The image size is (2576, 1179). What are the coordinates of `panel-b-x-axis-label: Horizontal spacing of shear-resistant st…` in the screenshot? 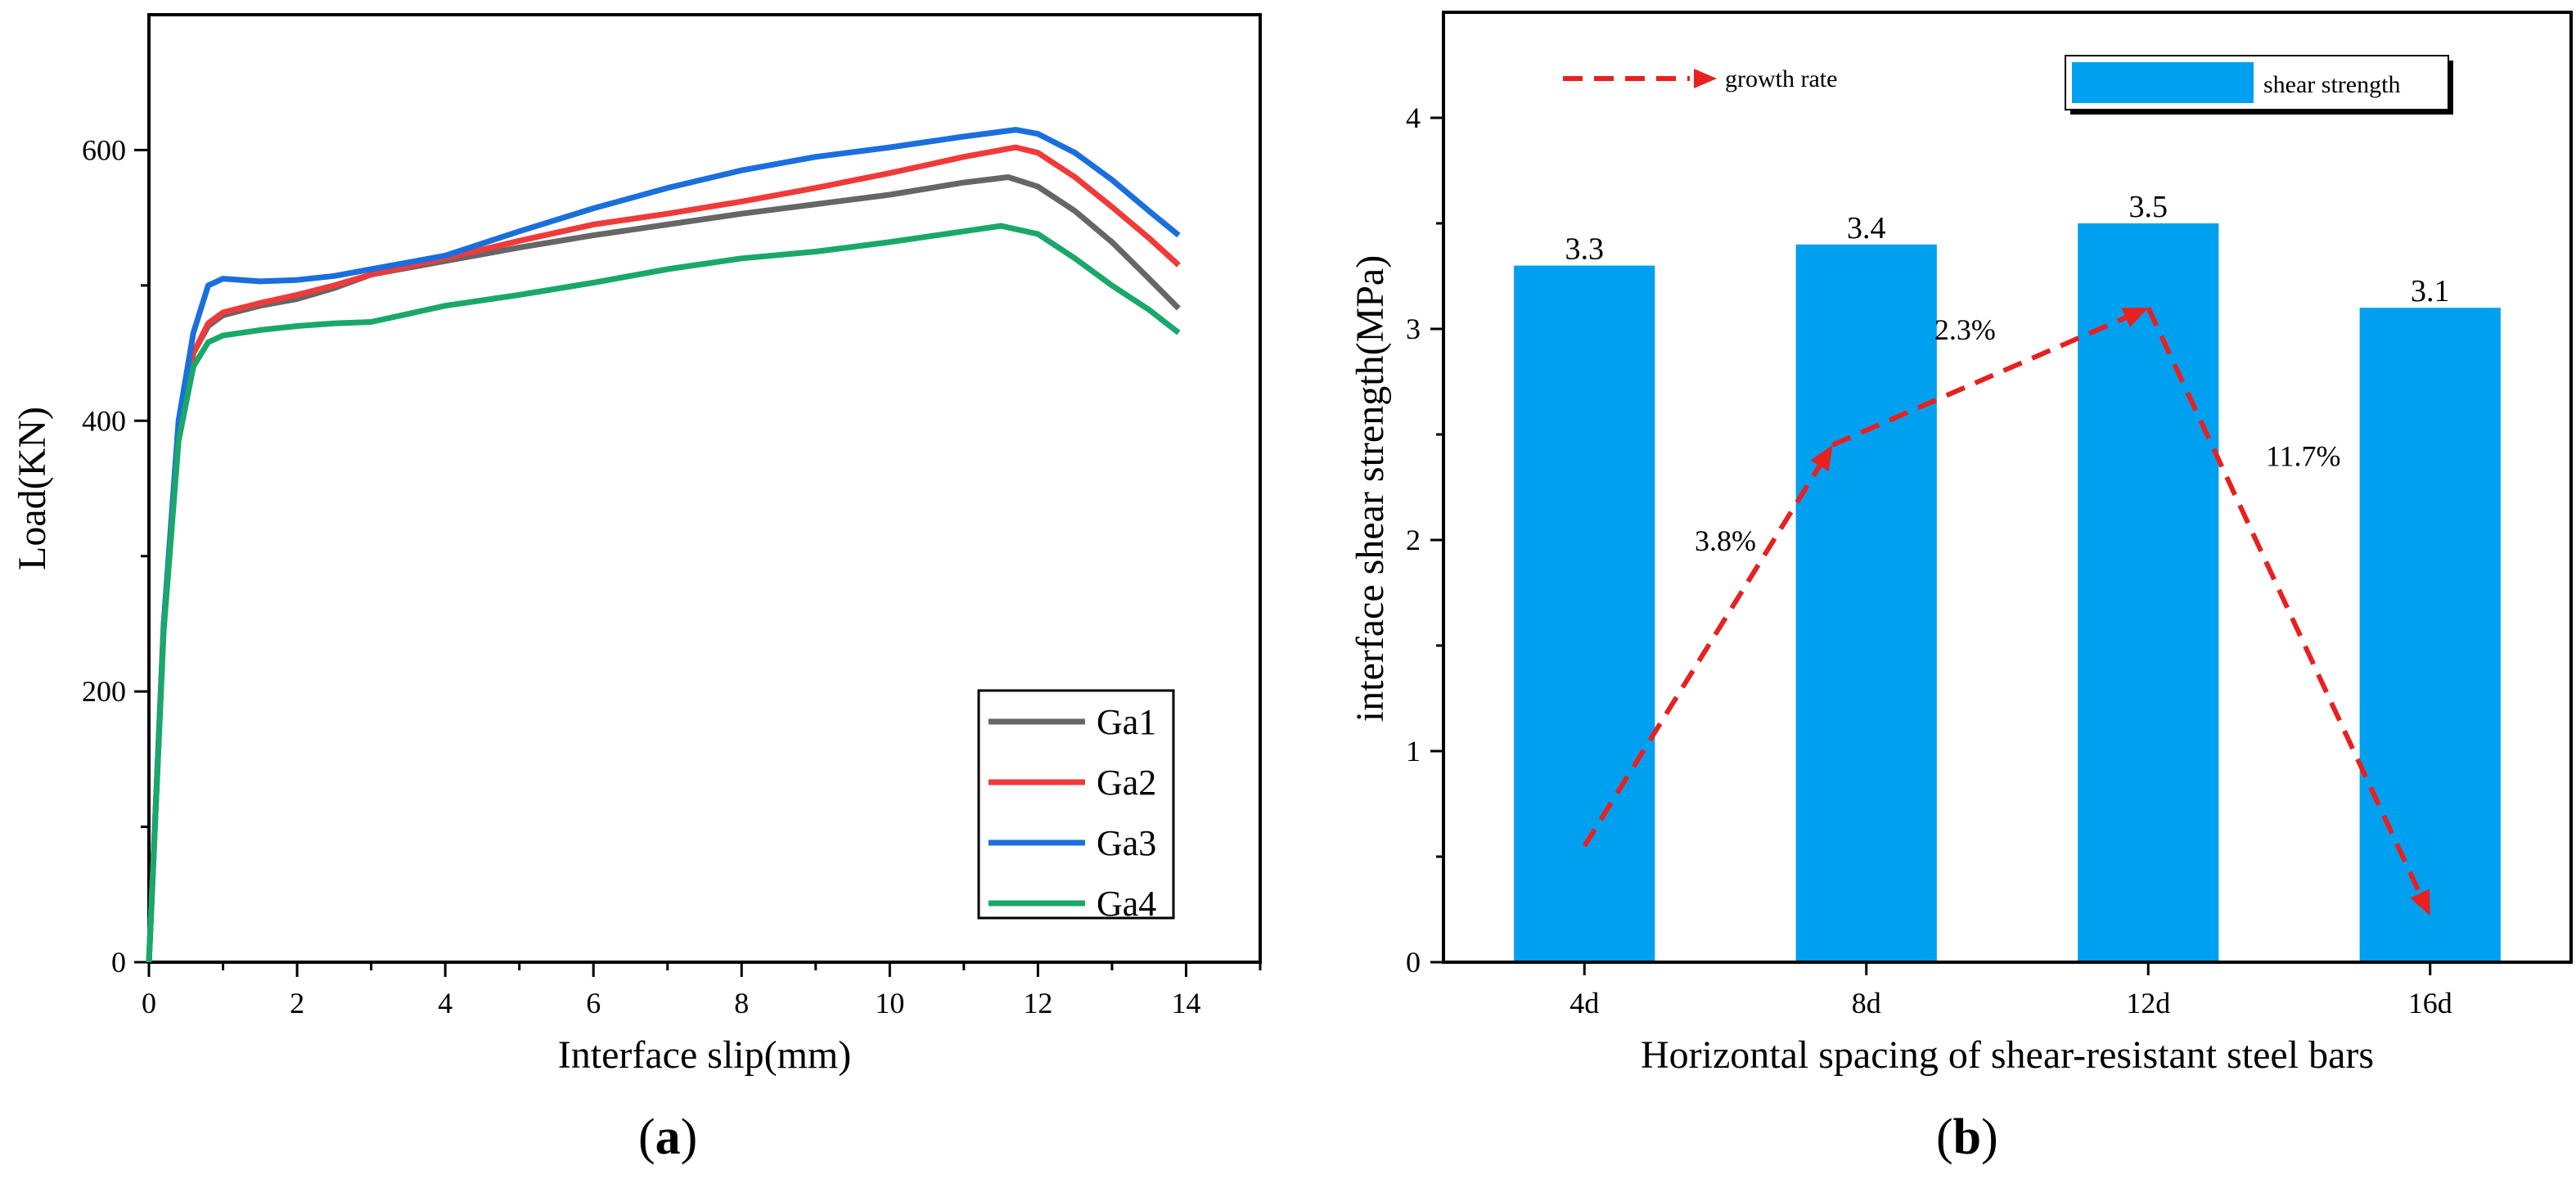 It's located at (2008, 1055).